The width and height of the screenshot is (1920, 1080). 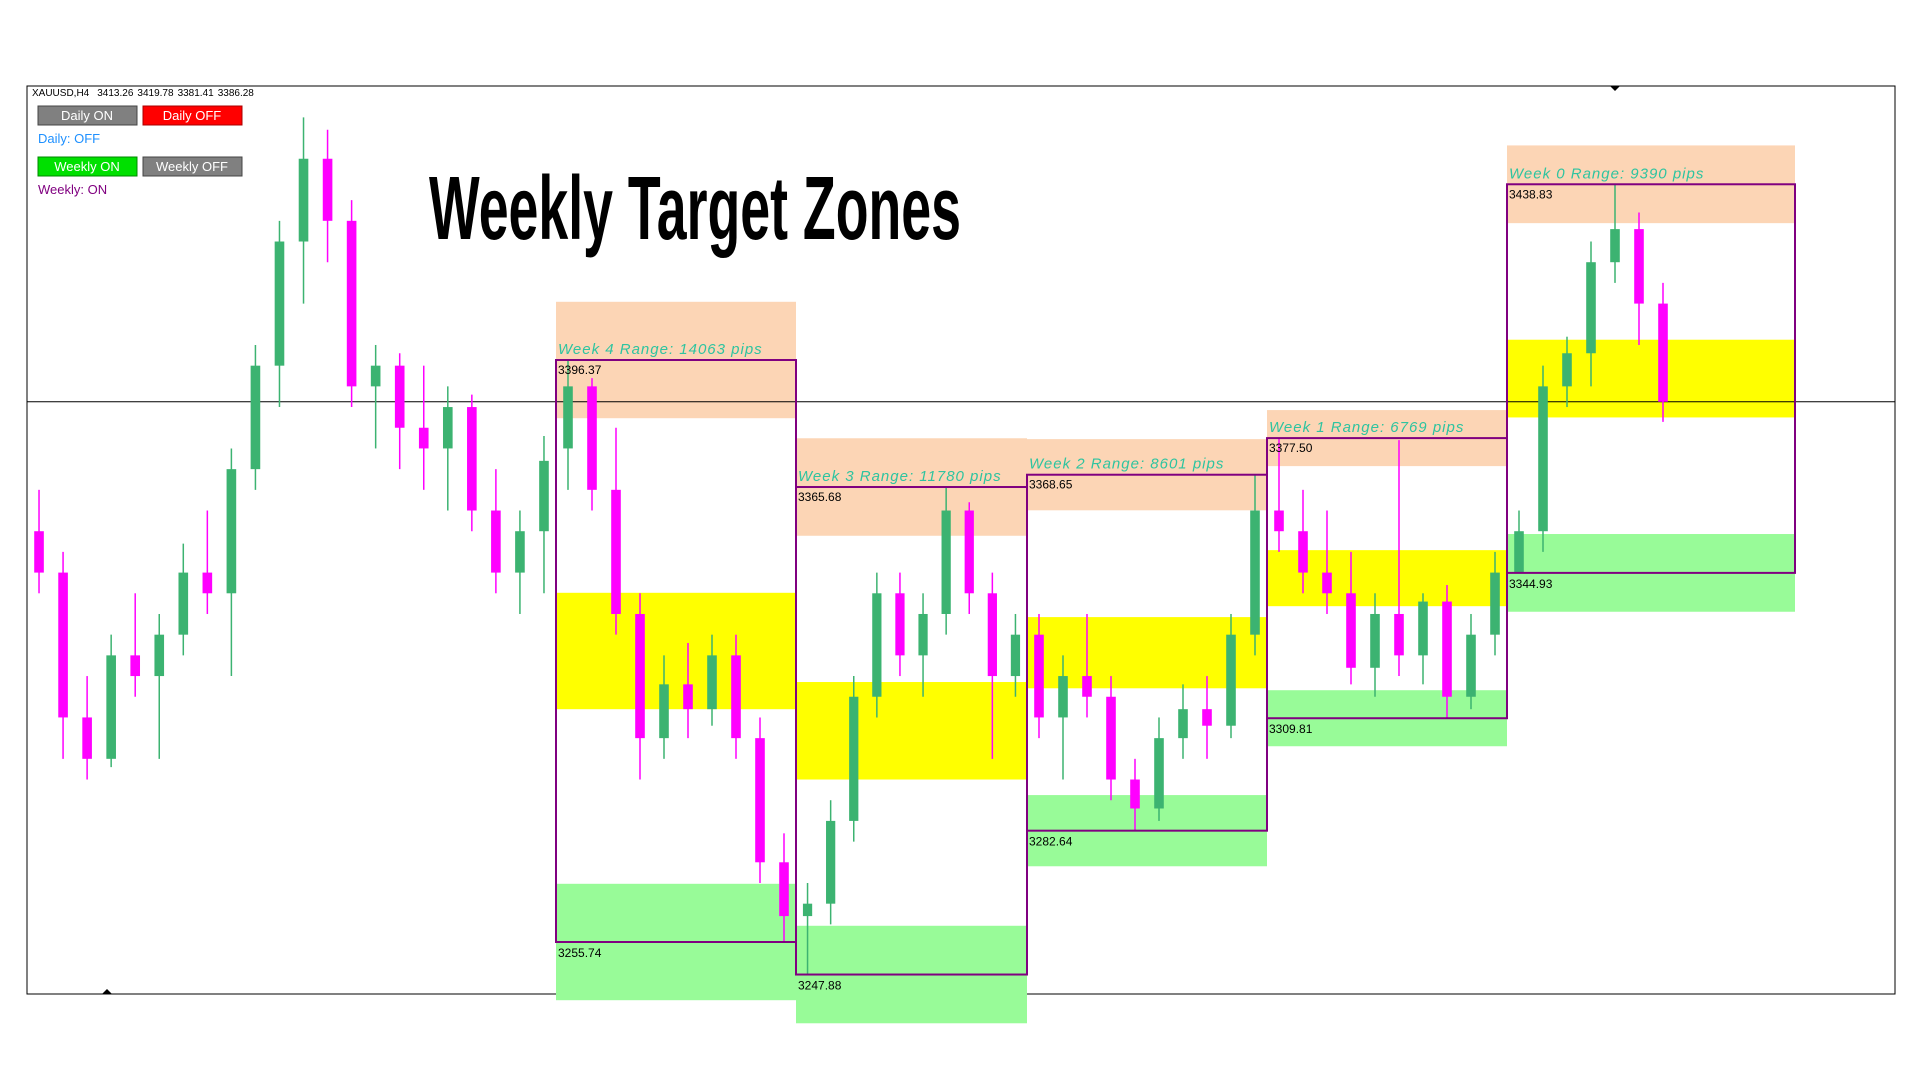 What do you see at coordinates (69, 138) in the screenshot?
I see `daily-status: Daily: OFF` at bounding box center [69, 138].